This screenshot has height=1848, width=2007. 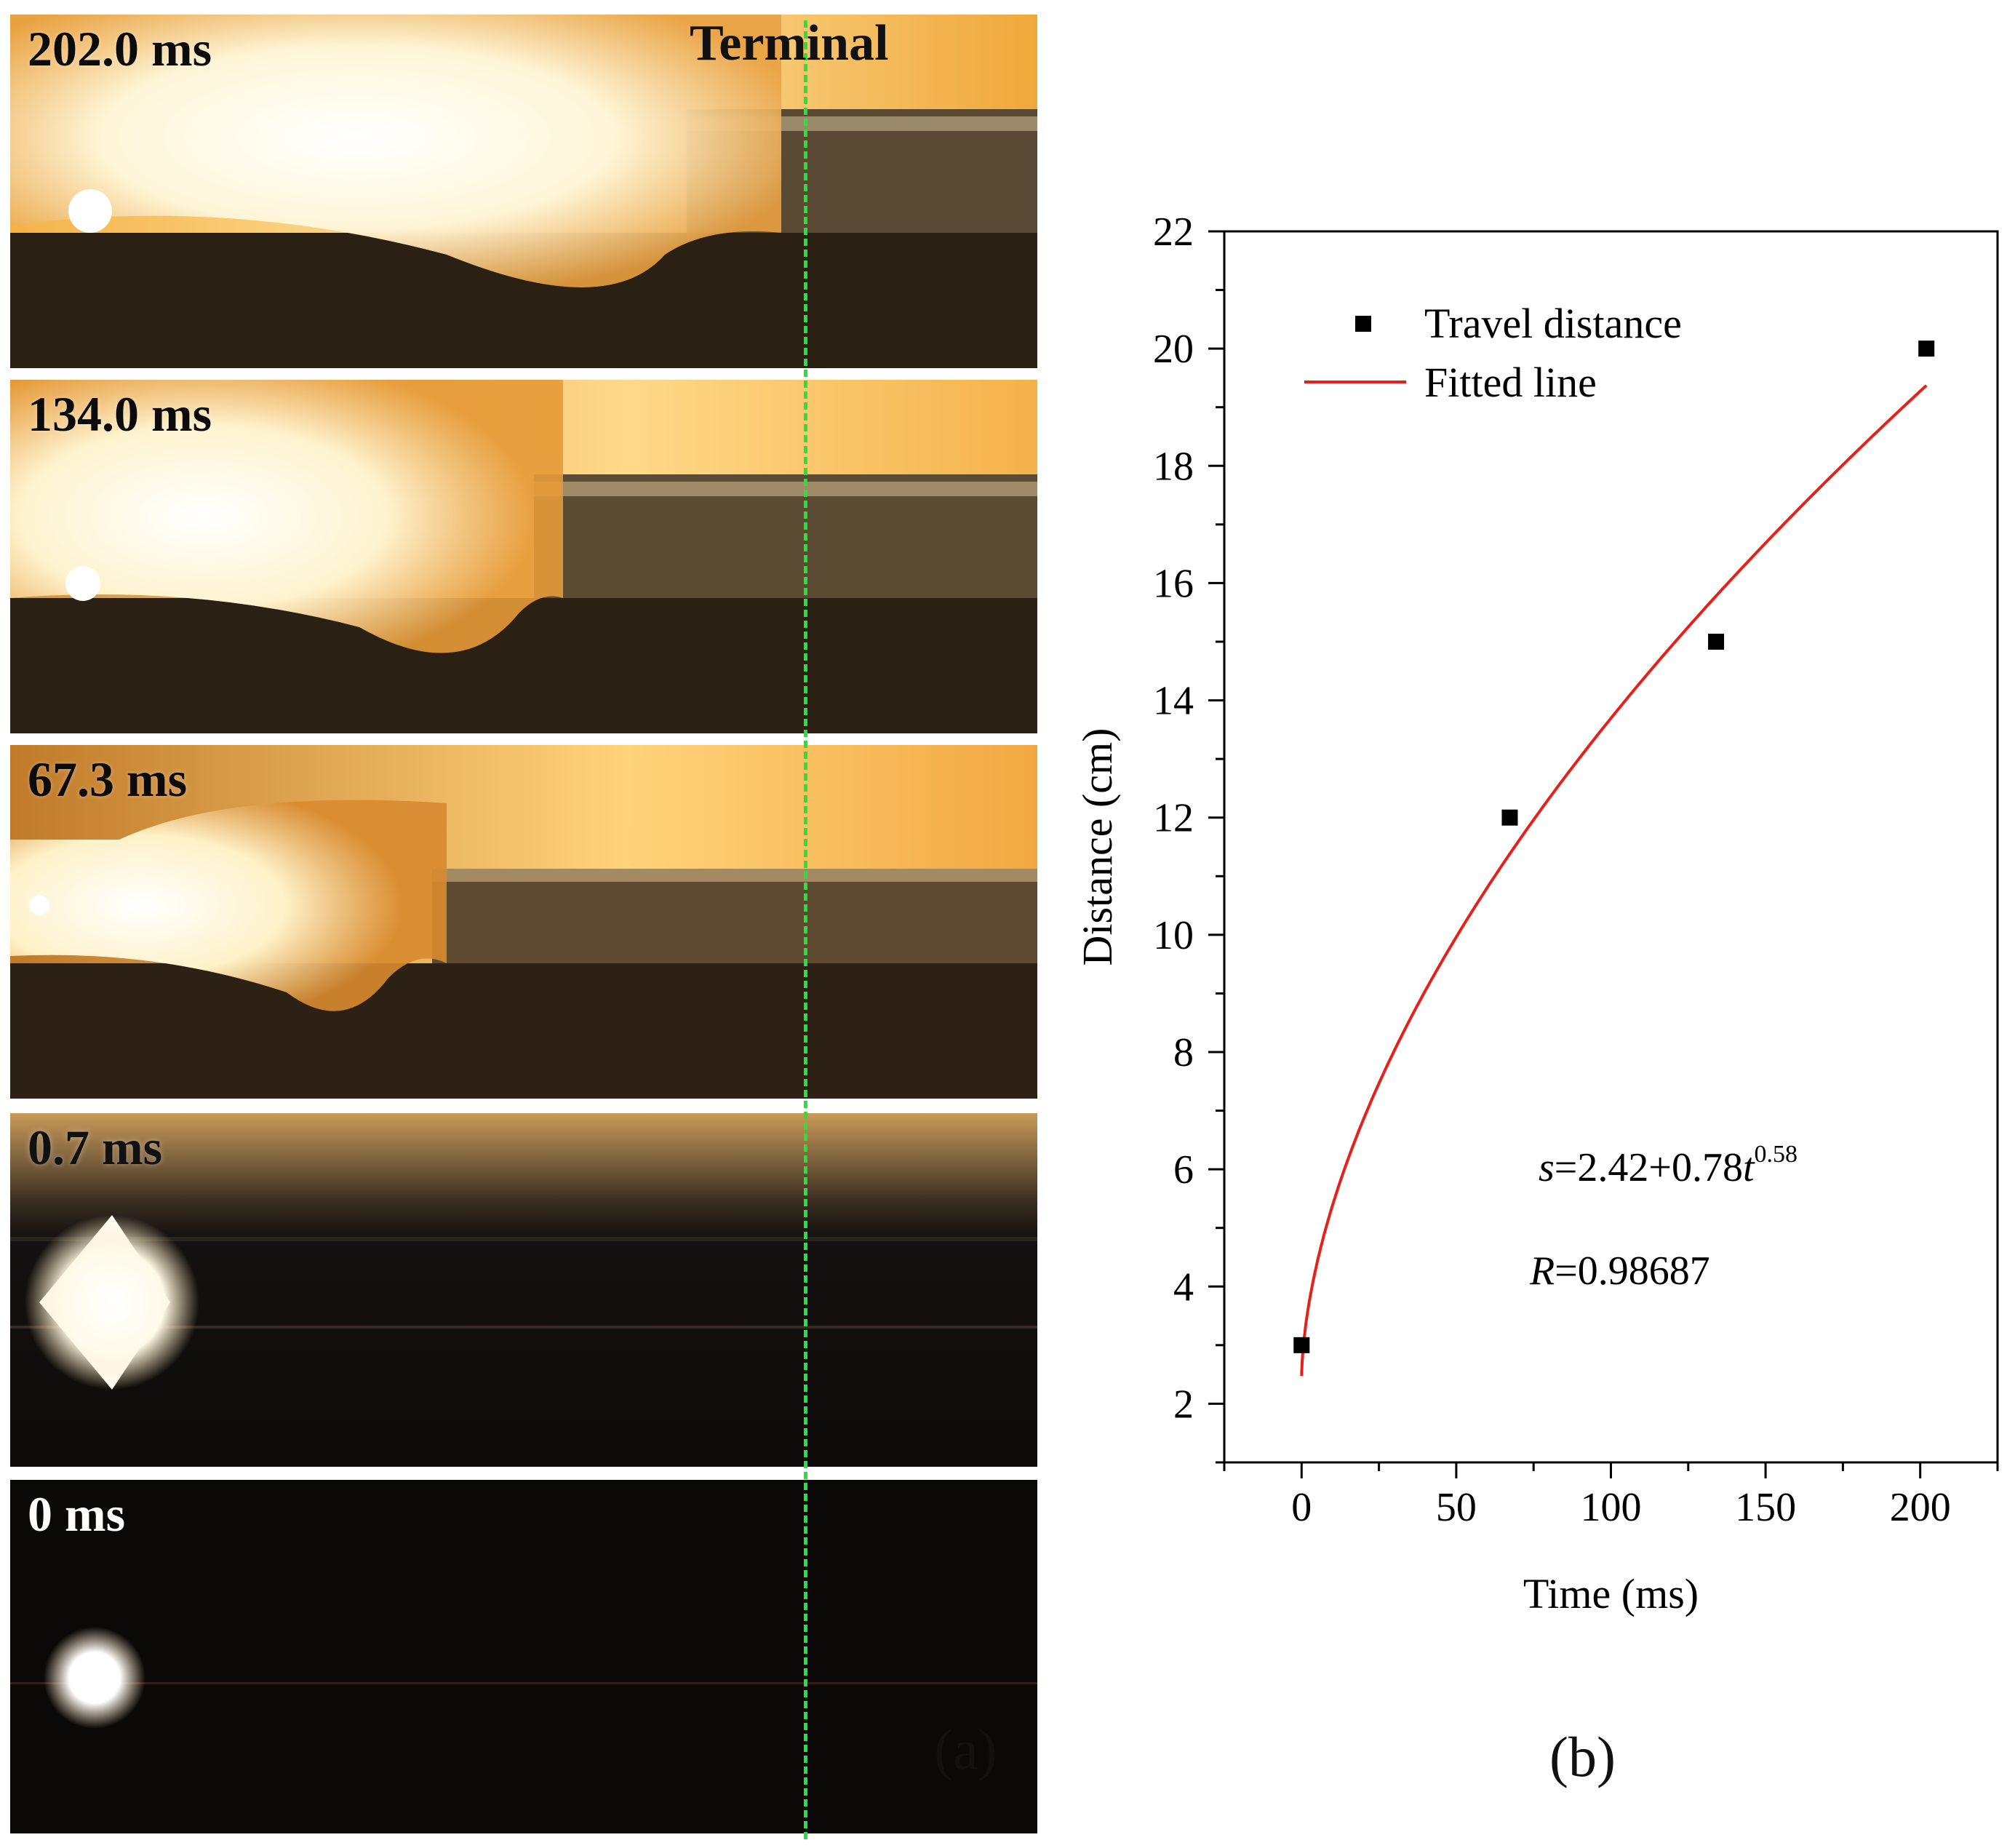 I want to click on frame-time-label: 134.0 ms, so click(x=120, y=414).